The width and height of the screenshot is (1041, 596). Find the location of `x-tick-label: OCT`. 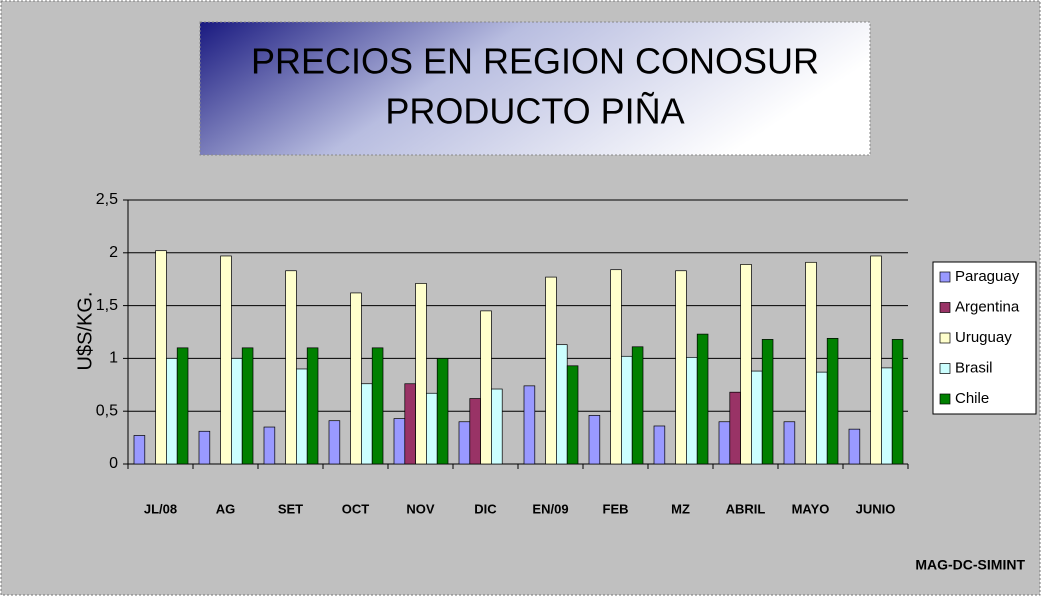

x-tick-label: OCT is located at coordinates (356, 508).